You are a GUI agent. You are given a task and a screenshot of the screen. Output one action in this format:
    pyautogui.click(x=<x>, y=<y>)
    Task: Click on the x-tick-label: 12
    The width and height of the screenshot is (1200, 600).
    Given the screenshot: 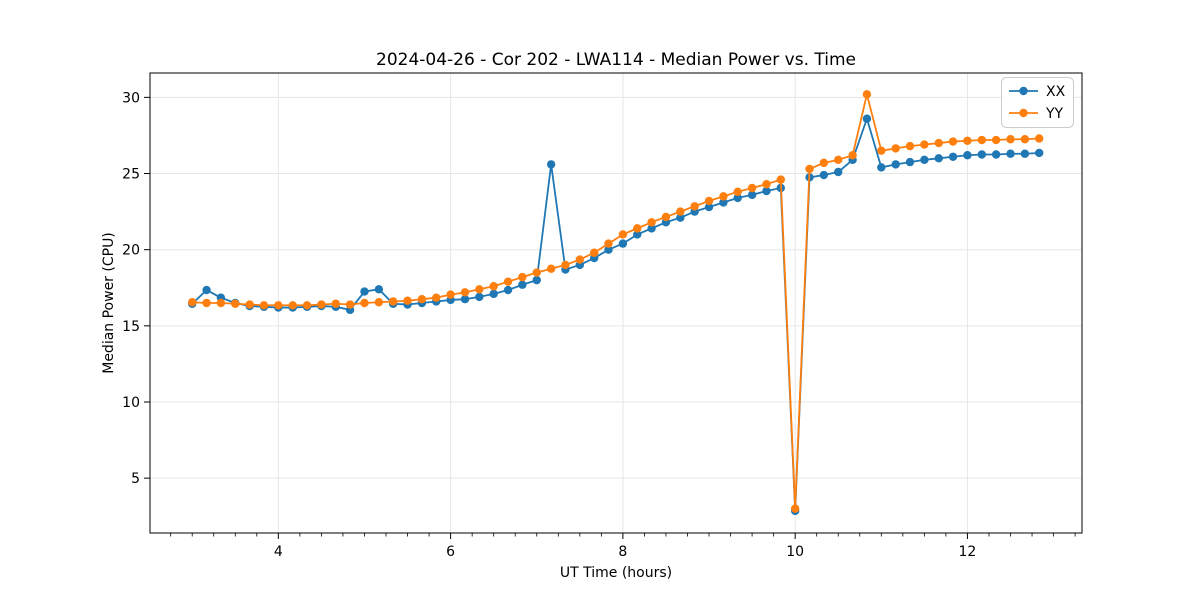 What is the action you would take?
    pyautogui.click(x=968, y=552)
    